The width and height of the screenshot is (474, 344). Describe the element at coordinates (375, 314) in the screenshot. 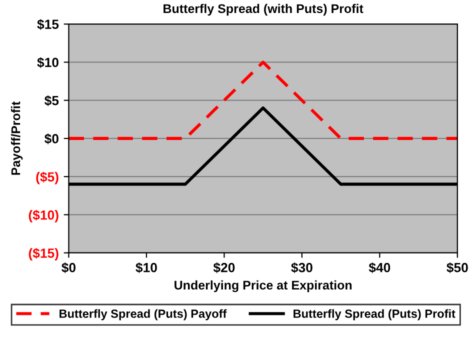

I see `legend-label: Butterfly Spread (Puts) Profit` at that location.